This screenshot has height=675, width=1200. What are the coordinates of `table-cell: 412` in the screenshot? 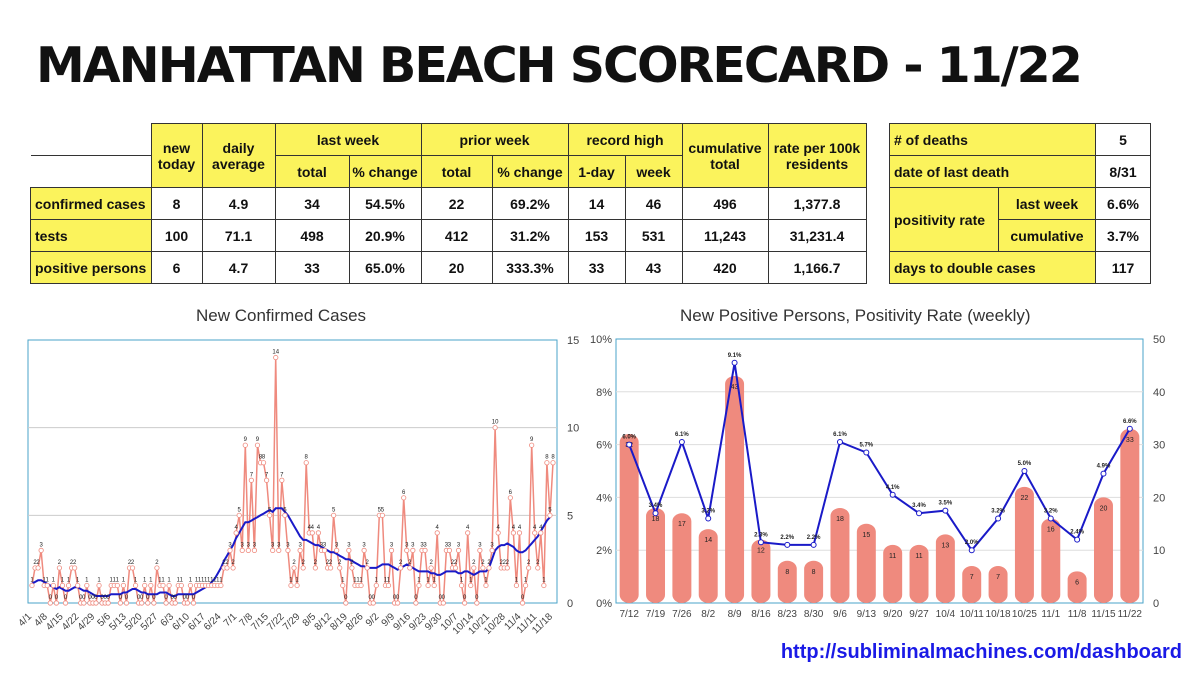 It's located at (456, 235).